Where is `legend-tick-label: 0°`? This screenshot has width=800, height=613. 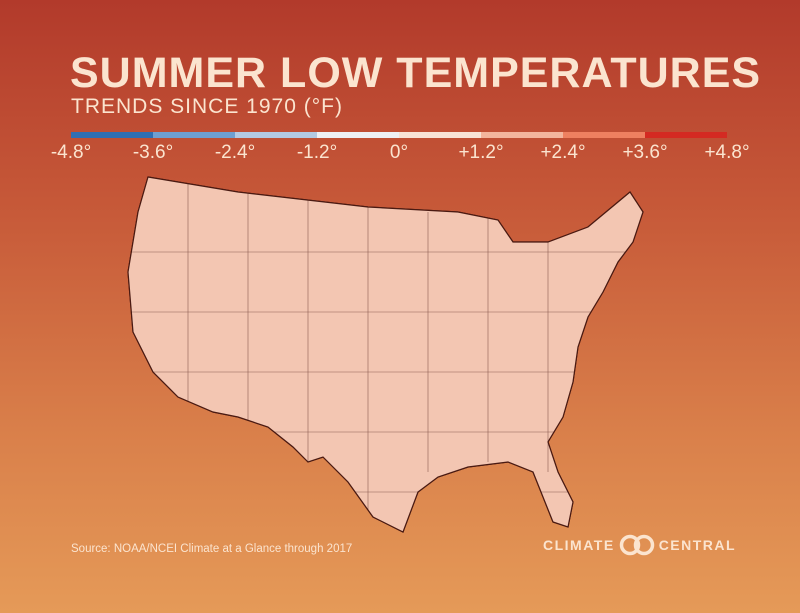
legend-tick-label: 0° is located at coordinates (399, 152).